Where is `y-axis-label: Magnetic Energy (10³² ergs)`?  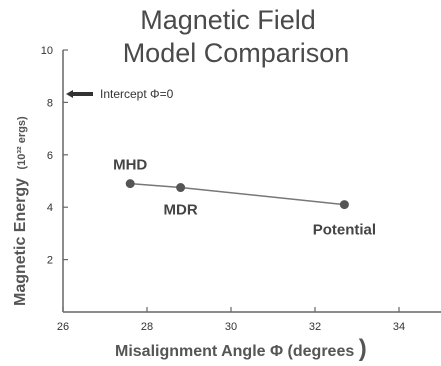
y-axis-label: Magnetic Energy (10³² ergs) is located at coordinates (20, 211).